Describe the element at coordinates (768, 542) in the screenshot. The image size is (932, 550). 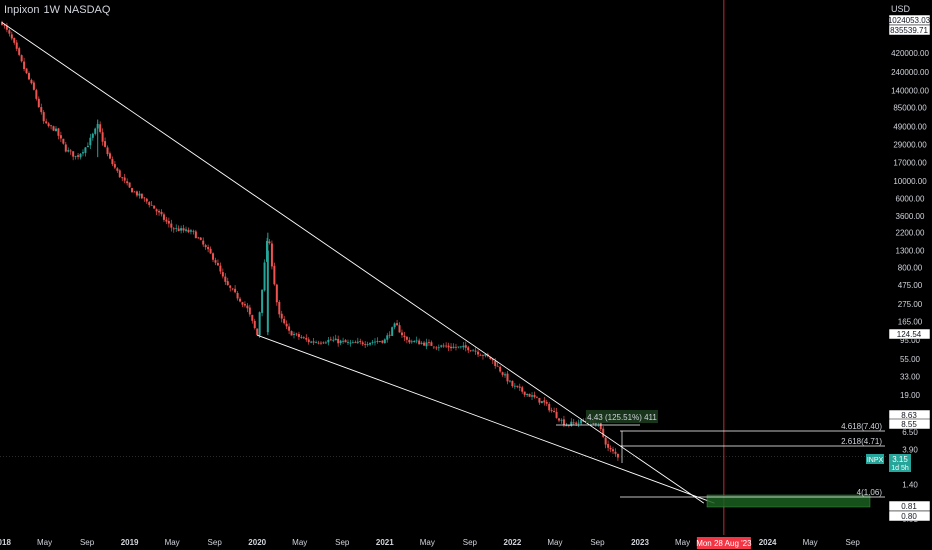
I see `time-tick-label: 2024` at that location.